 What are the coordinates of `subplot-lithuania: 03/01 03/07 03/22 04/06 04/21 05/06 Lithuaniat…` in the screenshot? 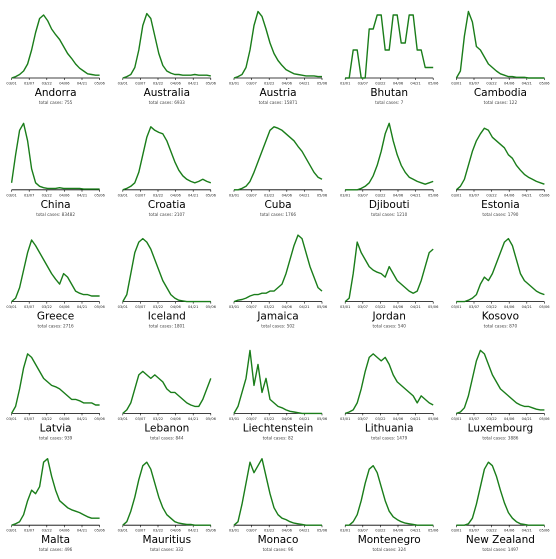 It's located at (389, 396).